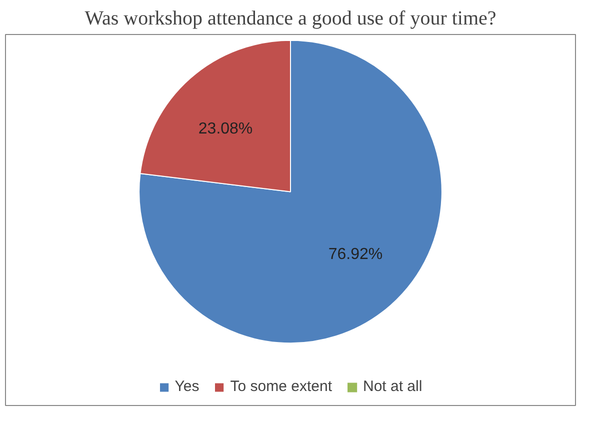 The image size is (592, 421). I want to click on data-label: 76.92%, so click(355, 255).